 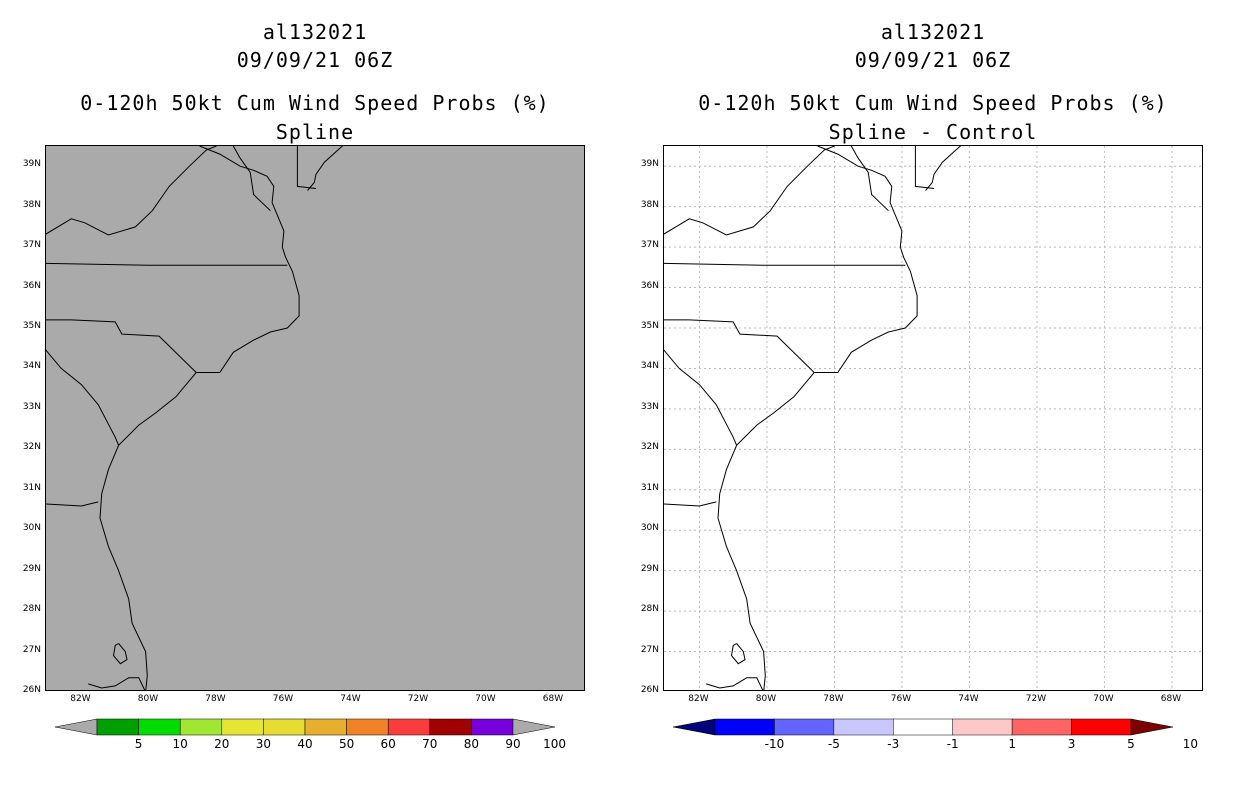 What do you see at coordinates (649, 568) in the screenshot?
I see `lat-tick-label: 29N` at bounding box center [649, 568].